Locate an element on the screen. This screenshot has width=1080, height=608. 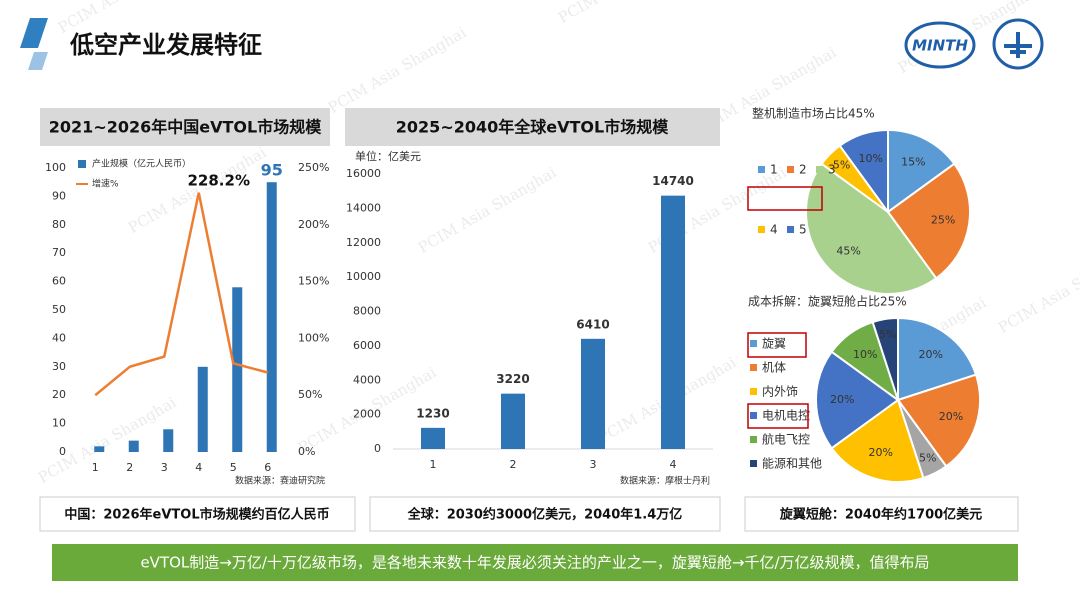
caption: 全球：2030约3000亿美元，2040年1.4万亿 is located at coordinates (545, 515).